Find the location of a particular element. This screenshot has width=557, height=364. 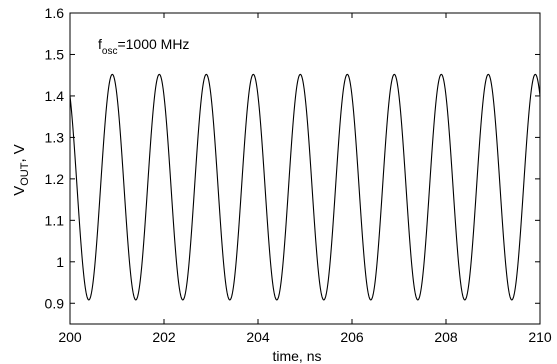

y-tick-label: 0.9 is located at coordinates (55, 303).